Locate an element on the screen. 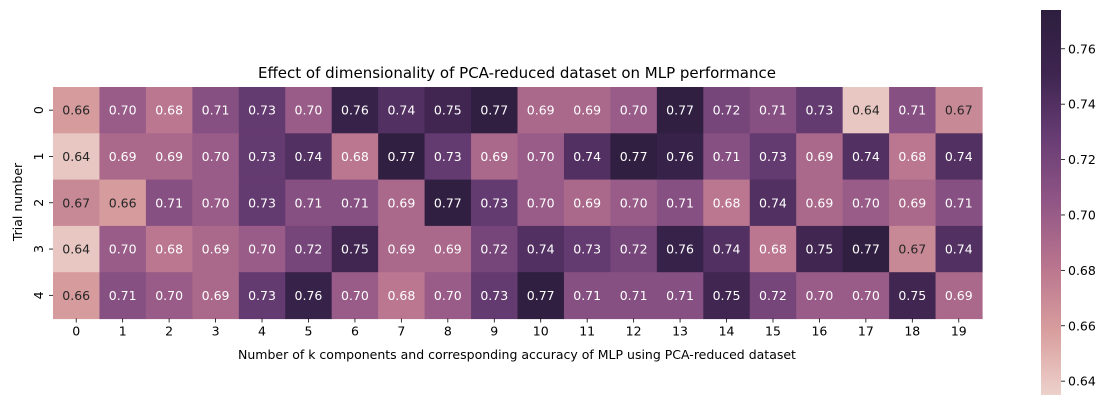 The height and width of the screenshot is (409, 1111). colorbar is located at coordinates (1051, 202).